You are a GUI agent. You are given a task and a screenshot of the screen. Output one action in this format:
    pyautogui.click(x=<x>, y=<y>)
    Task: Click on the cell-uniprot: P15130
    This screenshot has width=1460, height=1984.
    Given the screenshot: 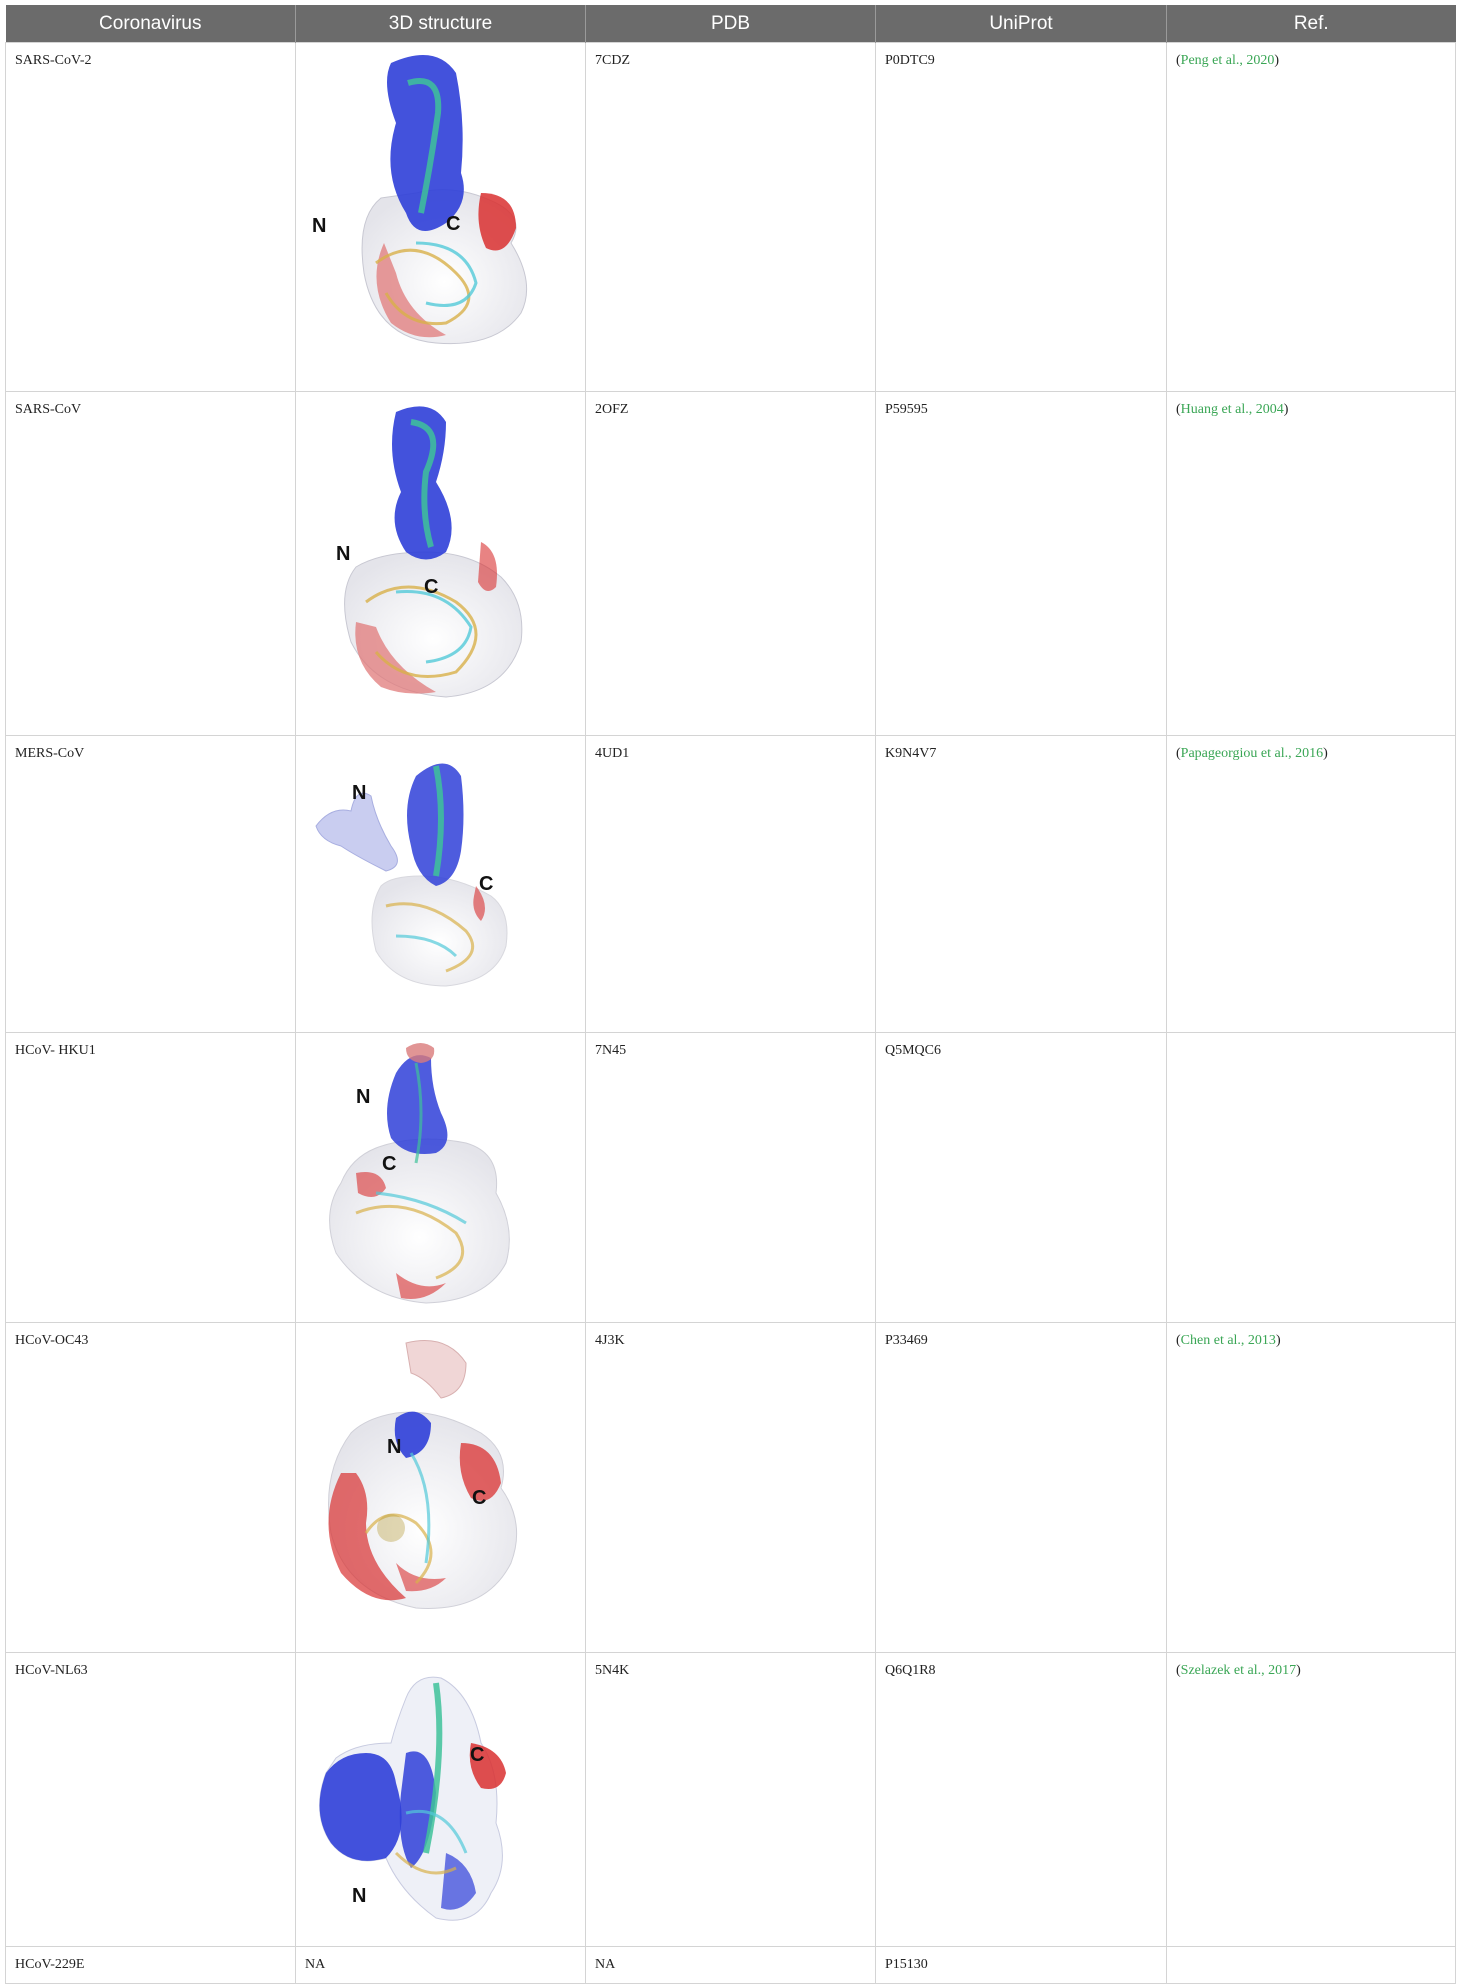 What is the action you would take?
    pyautogui.click(x=1021, y=1965)
    